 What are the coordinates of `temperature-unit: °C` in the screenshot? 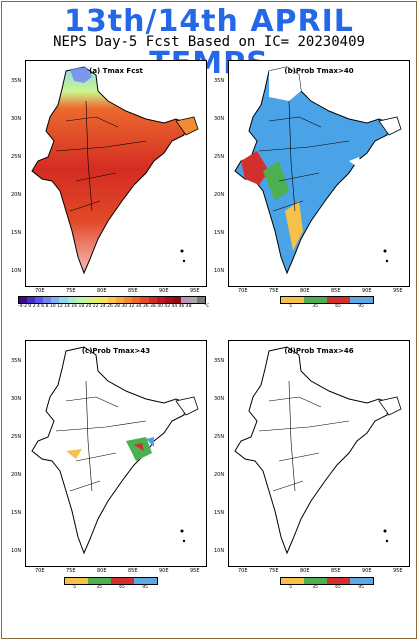 It's located at (207, 306).